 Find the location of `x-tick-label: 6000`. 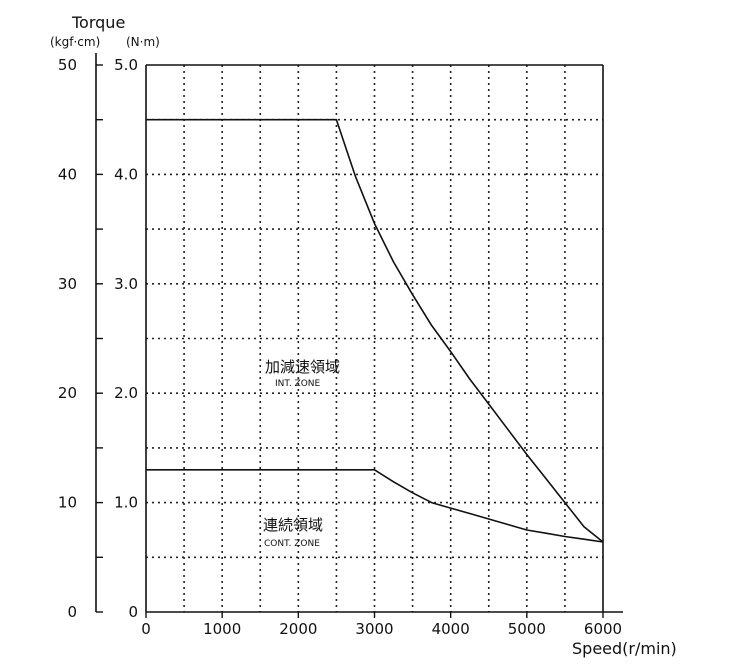

x-tick-label: 6000 is located at coordinates (603, 629).